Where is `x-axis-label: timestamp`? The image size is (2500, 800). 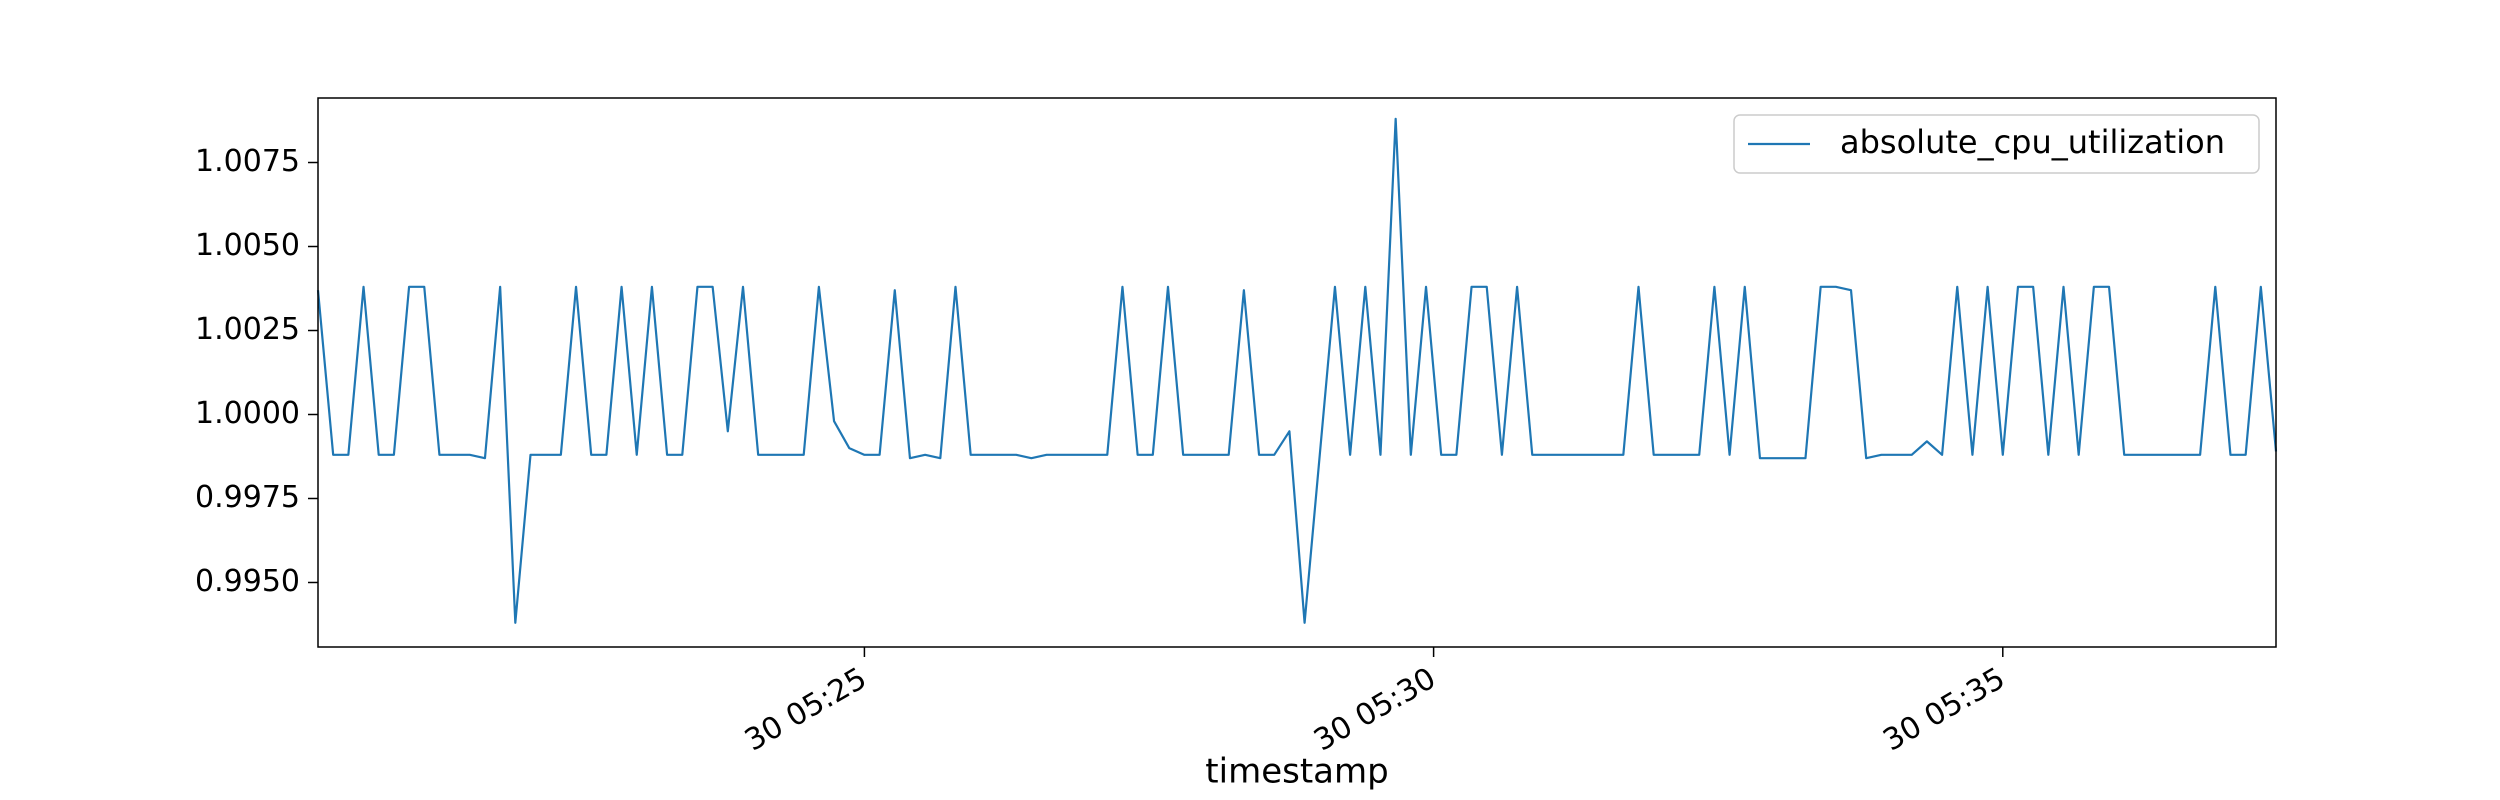 x-axis-label: timestamp is located at coordinates (1296, 772).